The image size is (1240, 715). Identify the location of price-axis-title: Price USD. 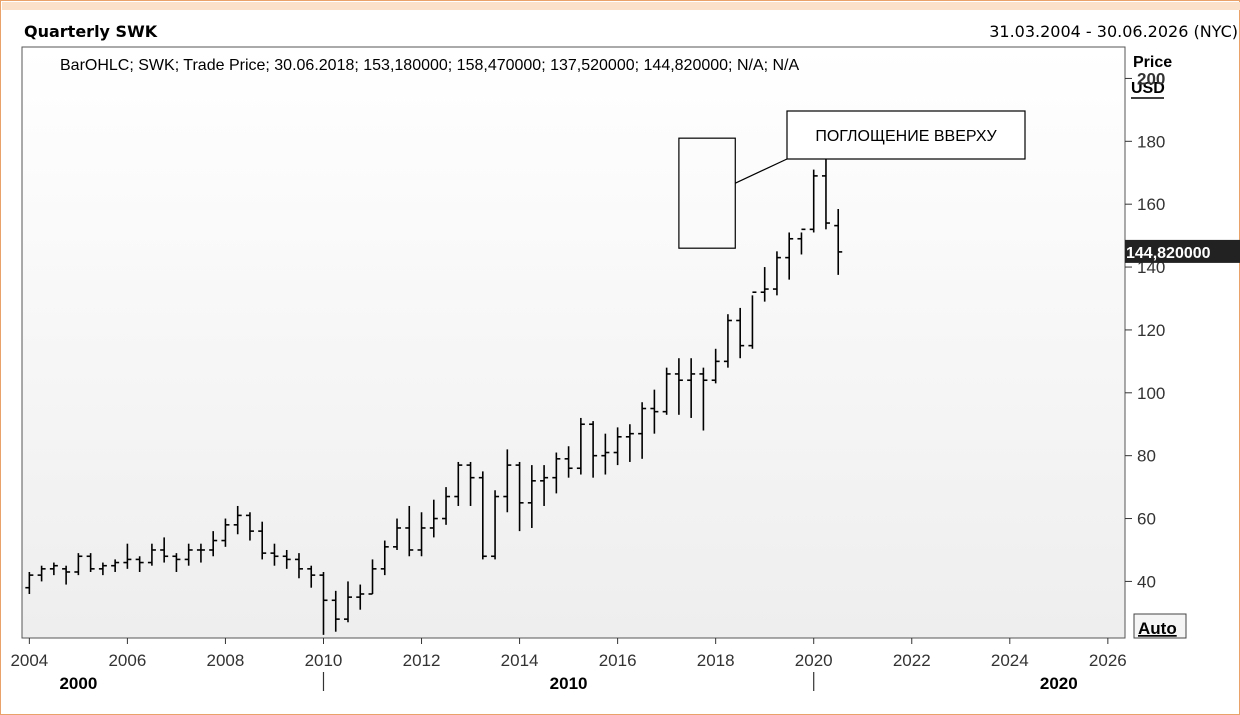
(1151, 76).